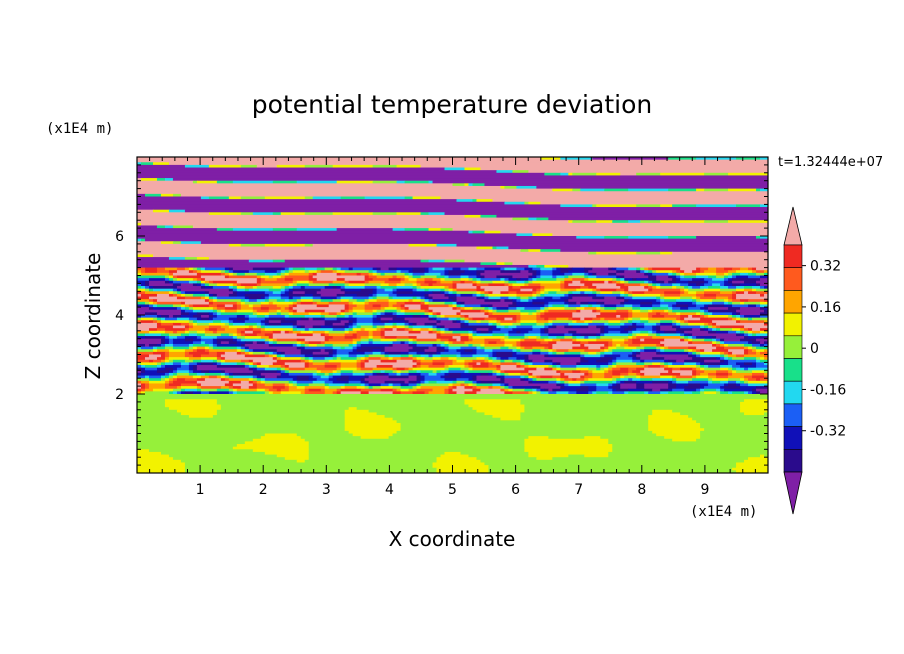 This screenshot has width=904, height=654. Describe the element at coordinates (93, 316) in the screenshot. I see `y-axis-title: Z coordinate` at that location.